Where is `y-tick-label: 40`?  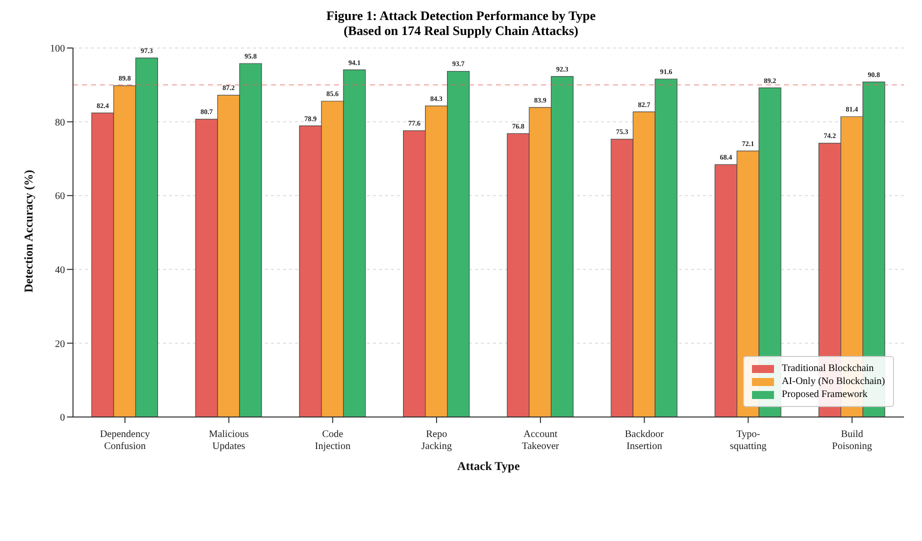
y-tick-label: 40 is located at coordinates (60, 270).